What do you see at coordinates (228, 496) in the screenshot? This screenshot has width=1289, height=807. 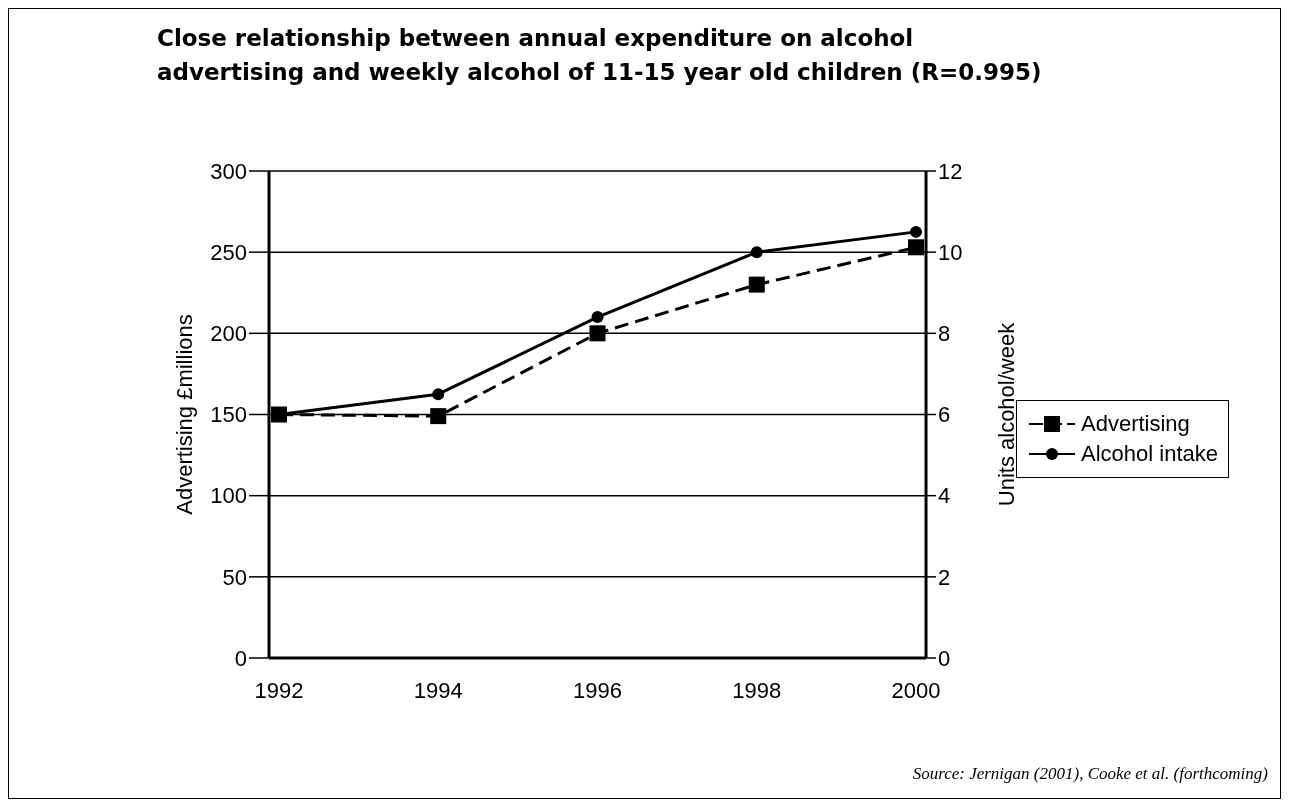 I see `y-tick-label: 100` at bounding box center [228, 496].